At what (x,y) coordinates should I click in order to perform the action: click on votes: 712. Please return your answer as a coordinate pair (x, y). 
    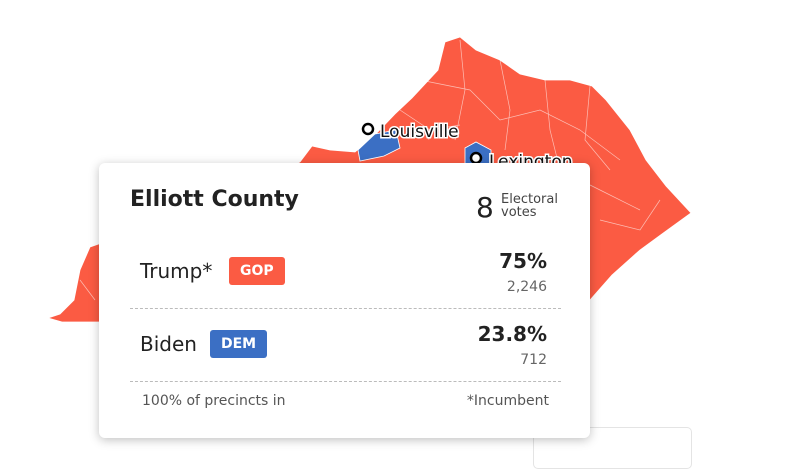
    Looking at the image, I should click on (533, 360).